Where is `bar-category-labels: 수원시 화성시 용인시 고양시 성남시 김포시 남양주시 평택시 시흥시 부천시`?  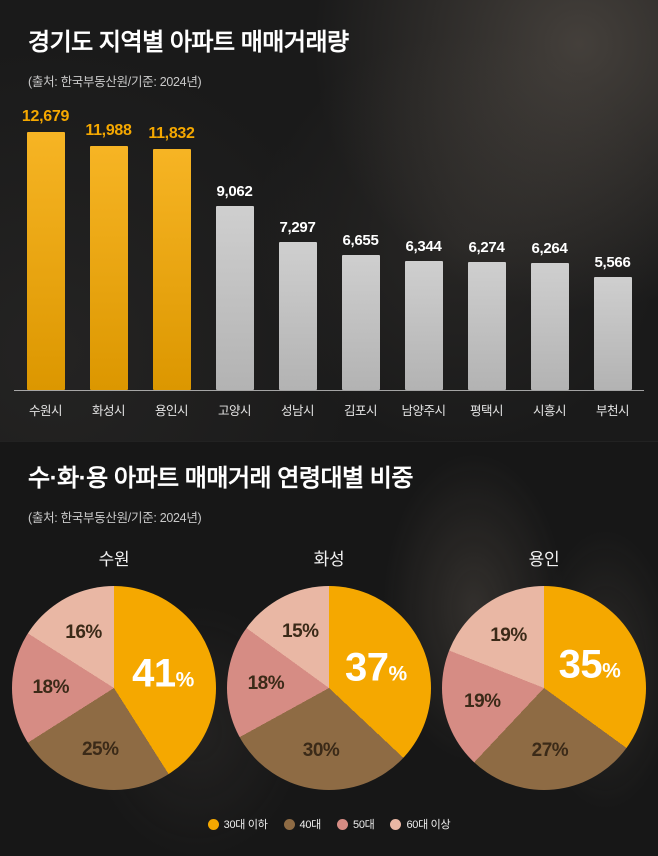
bar-category-labels: 수원시 화성시 용인시 고양시 성남시 김포시 남양주시 평택시 시흥시 부천시 is located at coordinates (329, 405).